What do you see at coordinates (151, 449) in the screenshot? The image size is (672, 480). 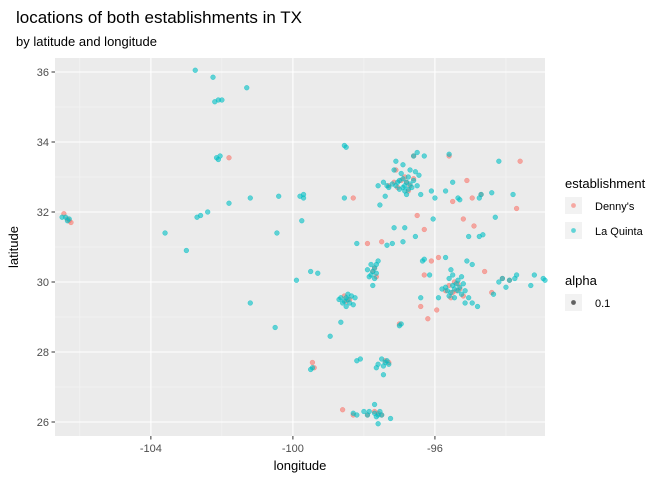 I see `x-tick-label: -104` at bounding box center [151, 449].